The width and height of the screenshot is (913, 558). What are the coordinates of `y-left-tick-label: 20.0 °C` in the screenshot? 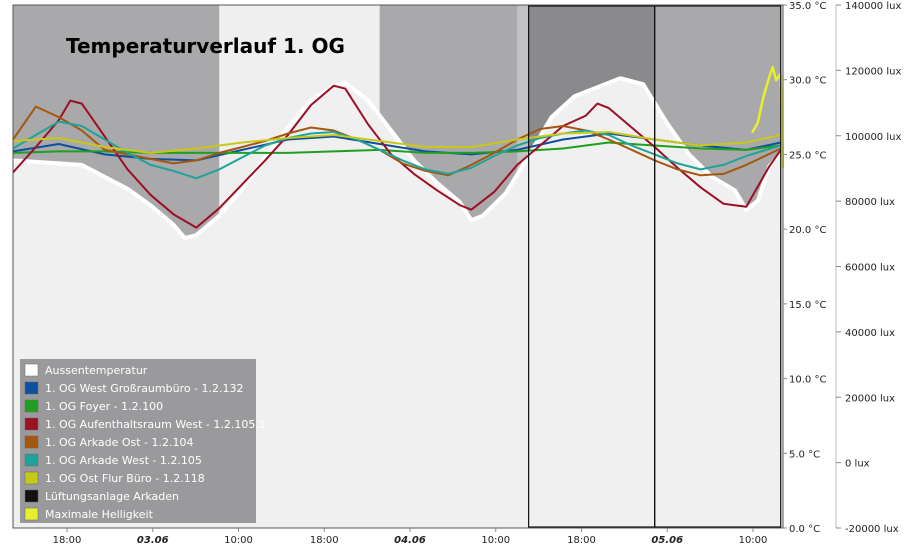 It's located at (807, 230).